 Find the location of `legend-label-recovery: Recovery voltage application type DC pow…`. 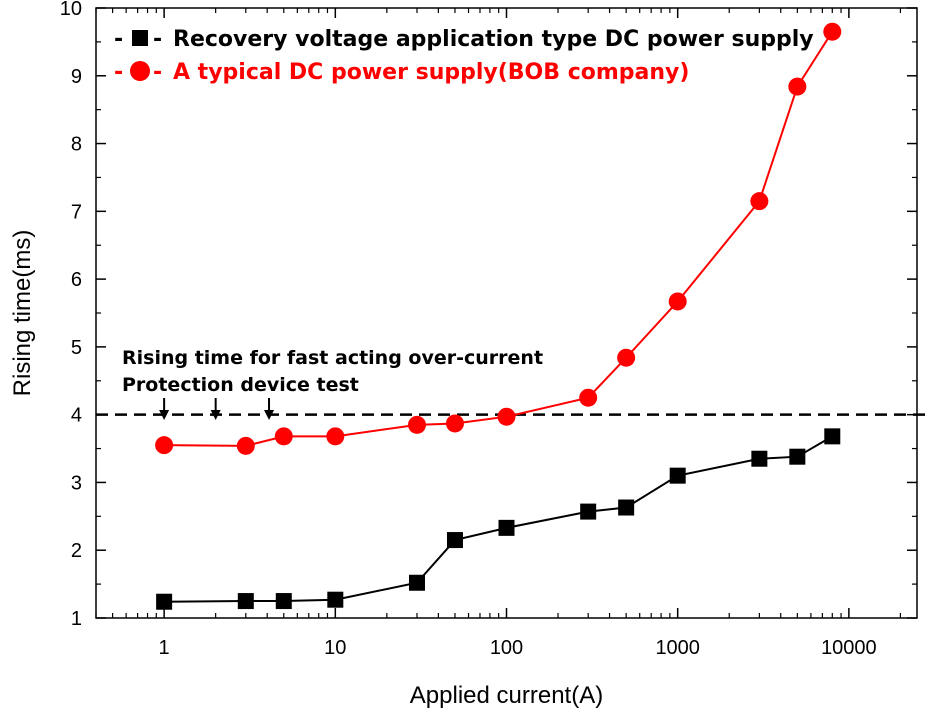

legend-label-recovery: Recovery voltage application type DC pow… is located at coordinates (493, 39).